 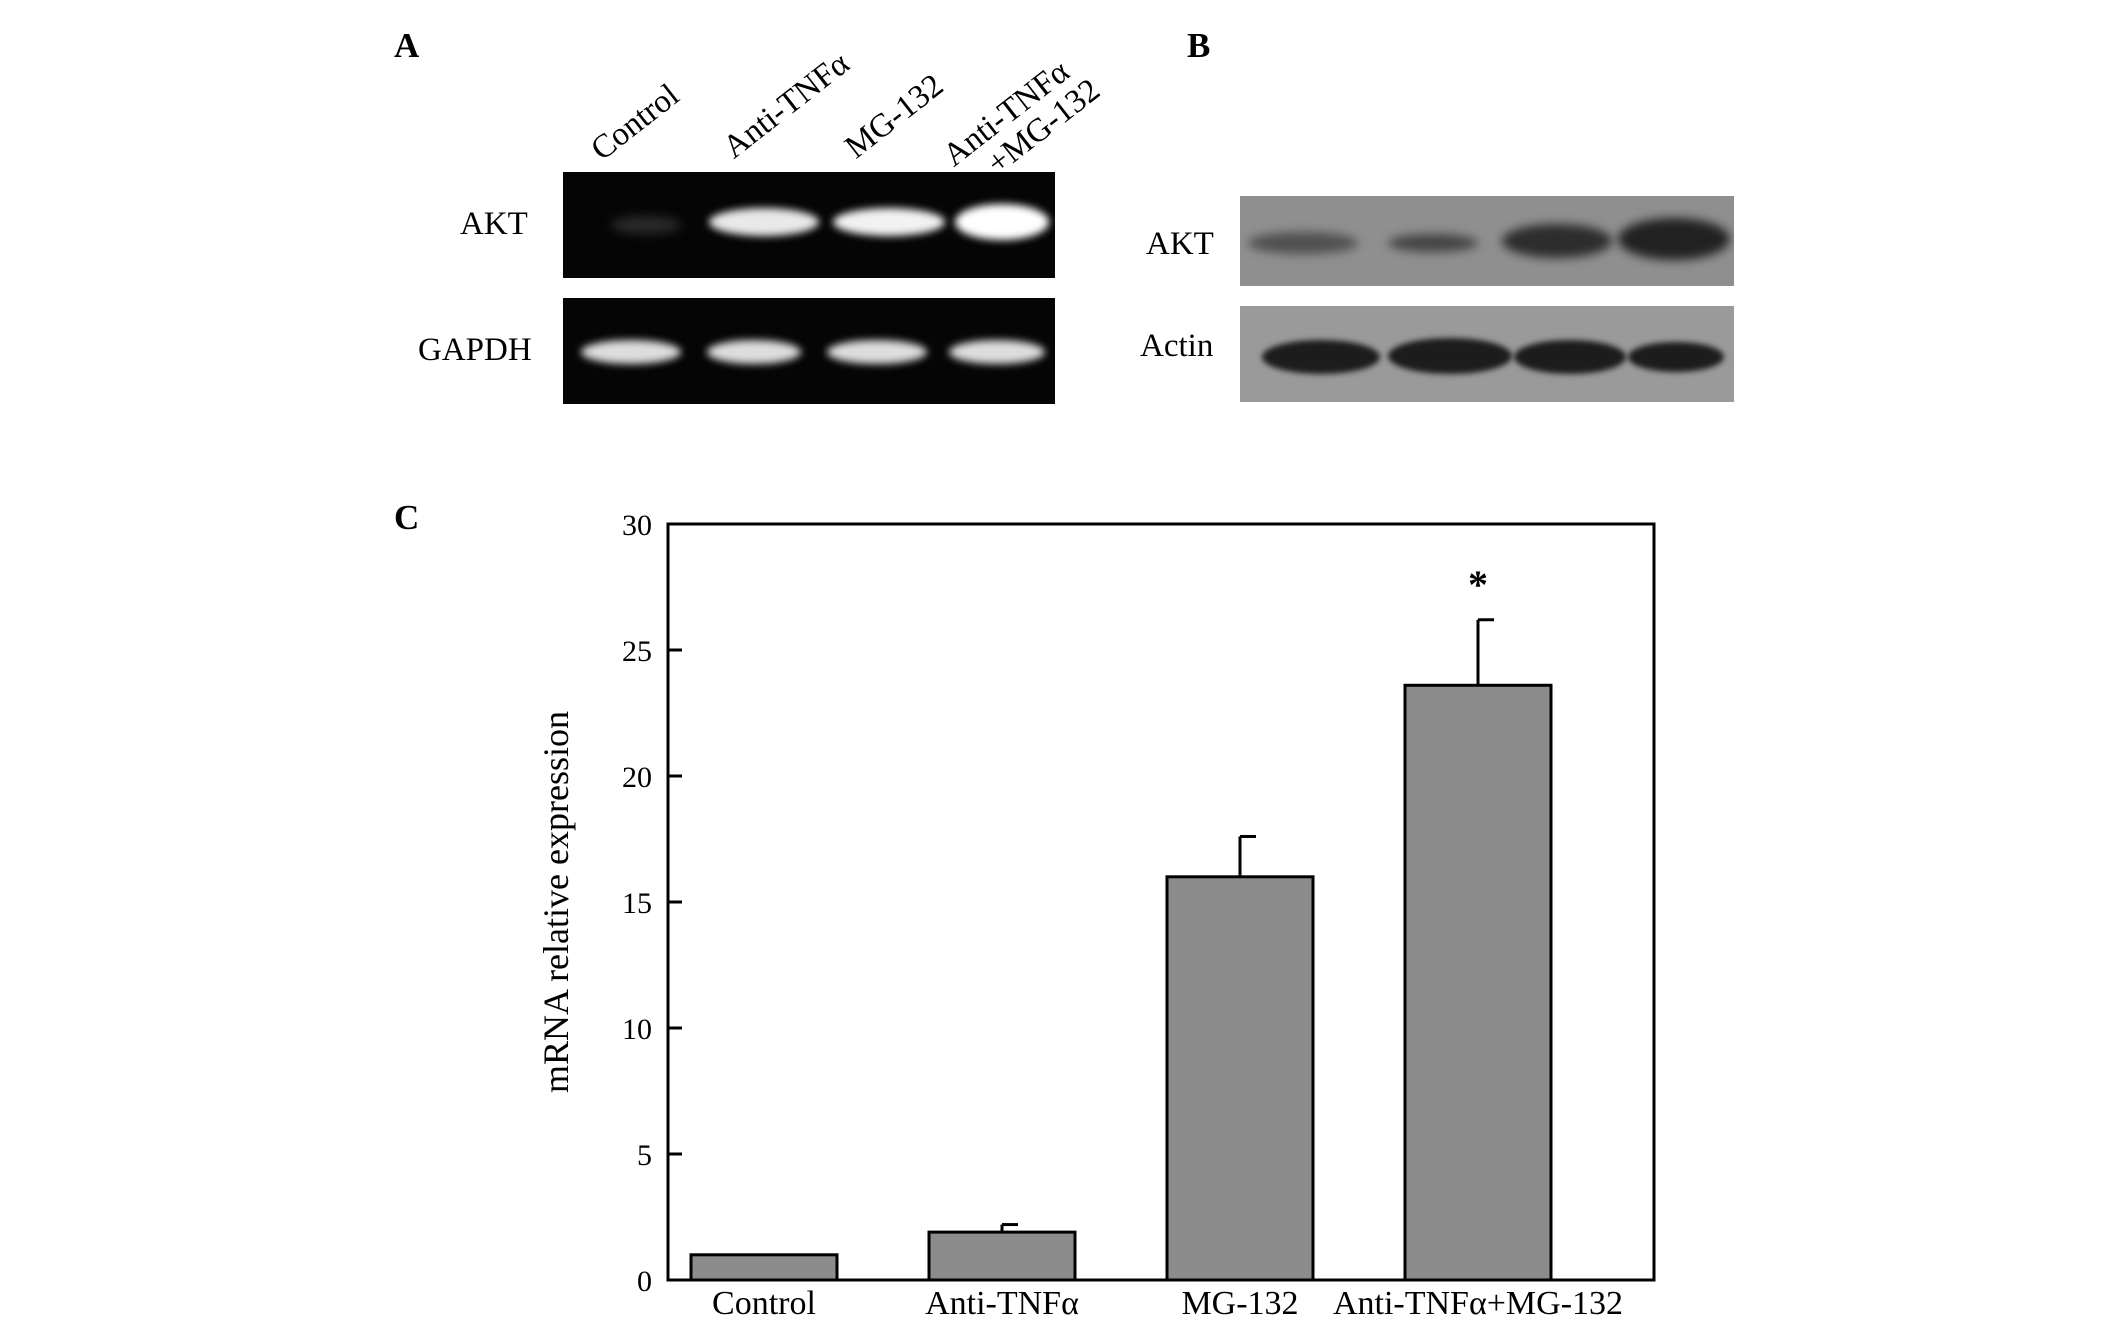 I want to click on blot-image-actin, so click(x=1487, y=354).